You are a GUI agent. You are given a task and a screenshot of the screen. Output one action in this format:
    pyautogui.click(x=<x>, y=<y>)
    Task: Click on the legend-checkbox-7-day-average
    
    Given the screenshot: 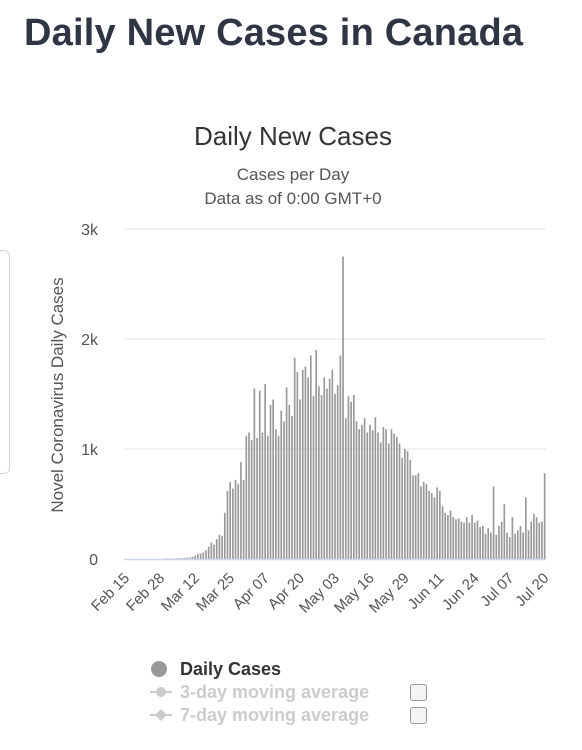 What is the action you would take?
    pyautogui.click(x=418, y=715)
    